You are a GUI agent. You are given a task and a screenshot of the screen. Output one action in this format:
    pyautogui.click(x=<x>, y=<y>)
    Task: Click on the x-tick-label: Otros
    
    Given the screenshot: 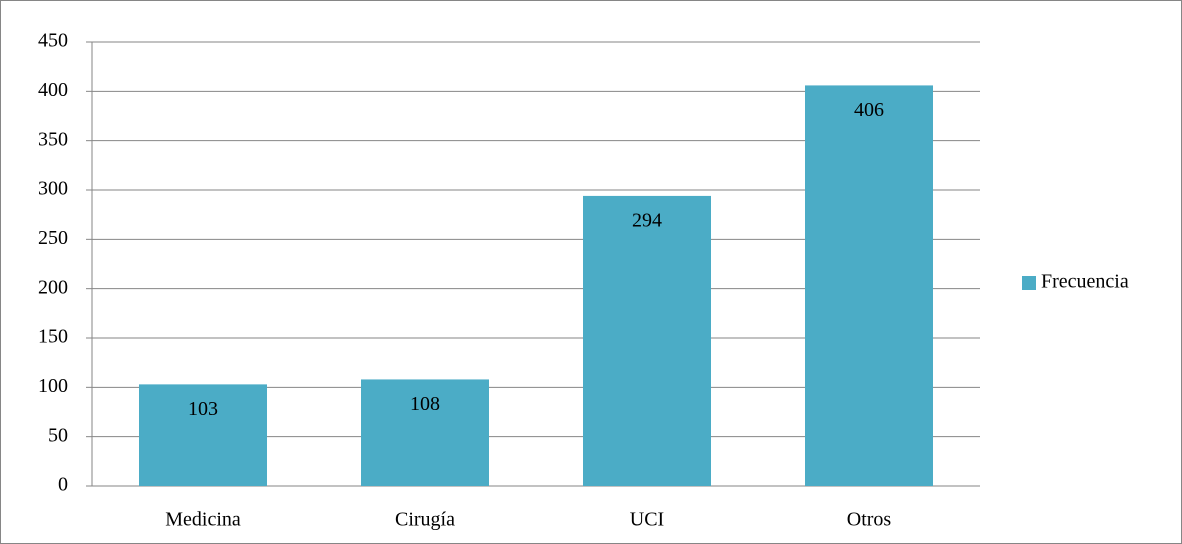 What is the action you would take?
    pyautogui.click(x=869, y=520)
    